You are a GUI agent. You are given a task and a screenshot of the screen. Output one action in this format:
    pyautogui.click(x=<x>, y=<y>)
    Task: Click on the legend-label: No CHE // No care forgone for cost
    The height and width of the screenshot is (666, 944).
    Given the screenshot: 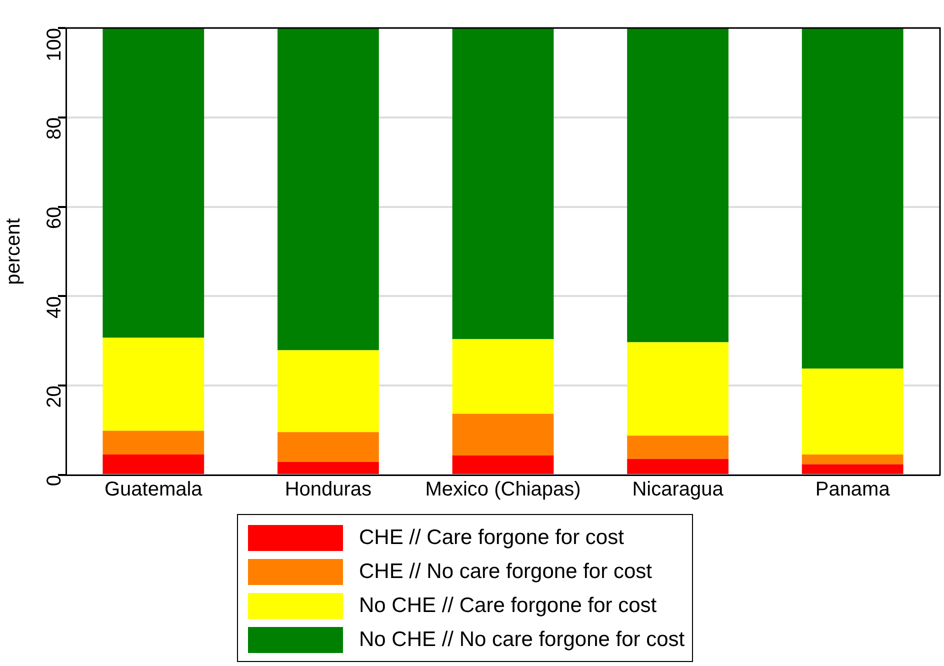 What is the action you would take?
    pyautogui.click(x=522, y=640)
    